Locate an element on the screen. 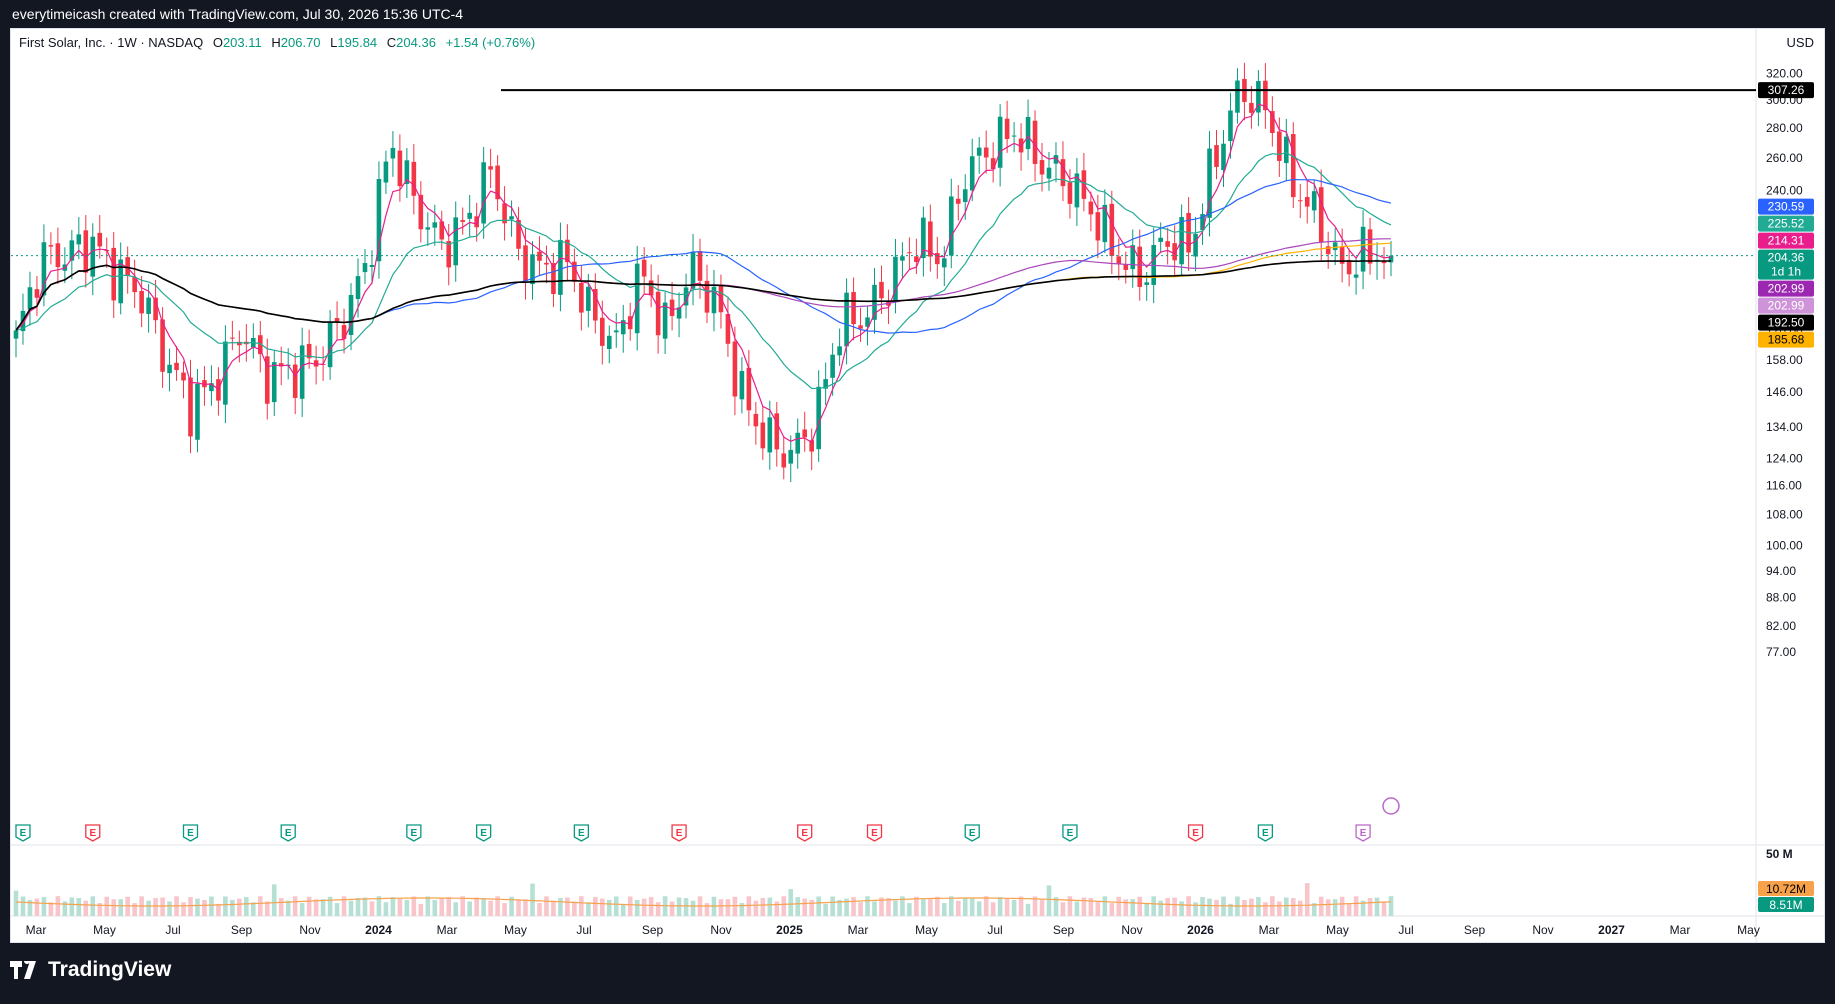 The image size is (1835, 1004). price-tick-label: 88.00 is located at coordinates (1781, 598).